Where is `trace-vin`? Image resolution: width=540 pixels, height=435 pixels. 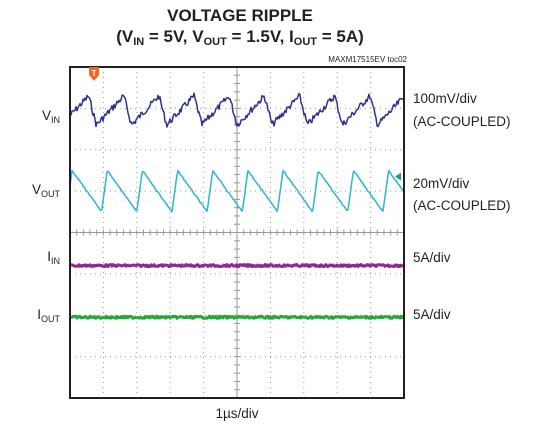
trace-vin is located at coordinates (237, 110).